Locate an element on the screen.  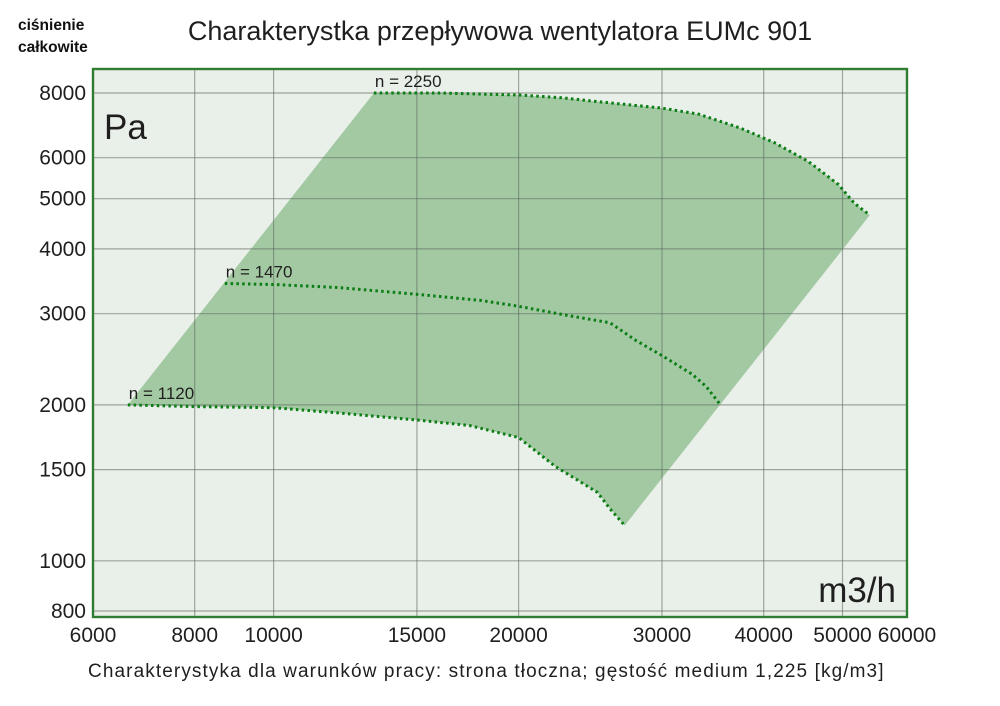
x-tick-label: 8000 is located at coordinates (194, 635).